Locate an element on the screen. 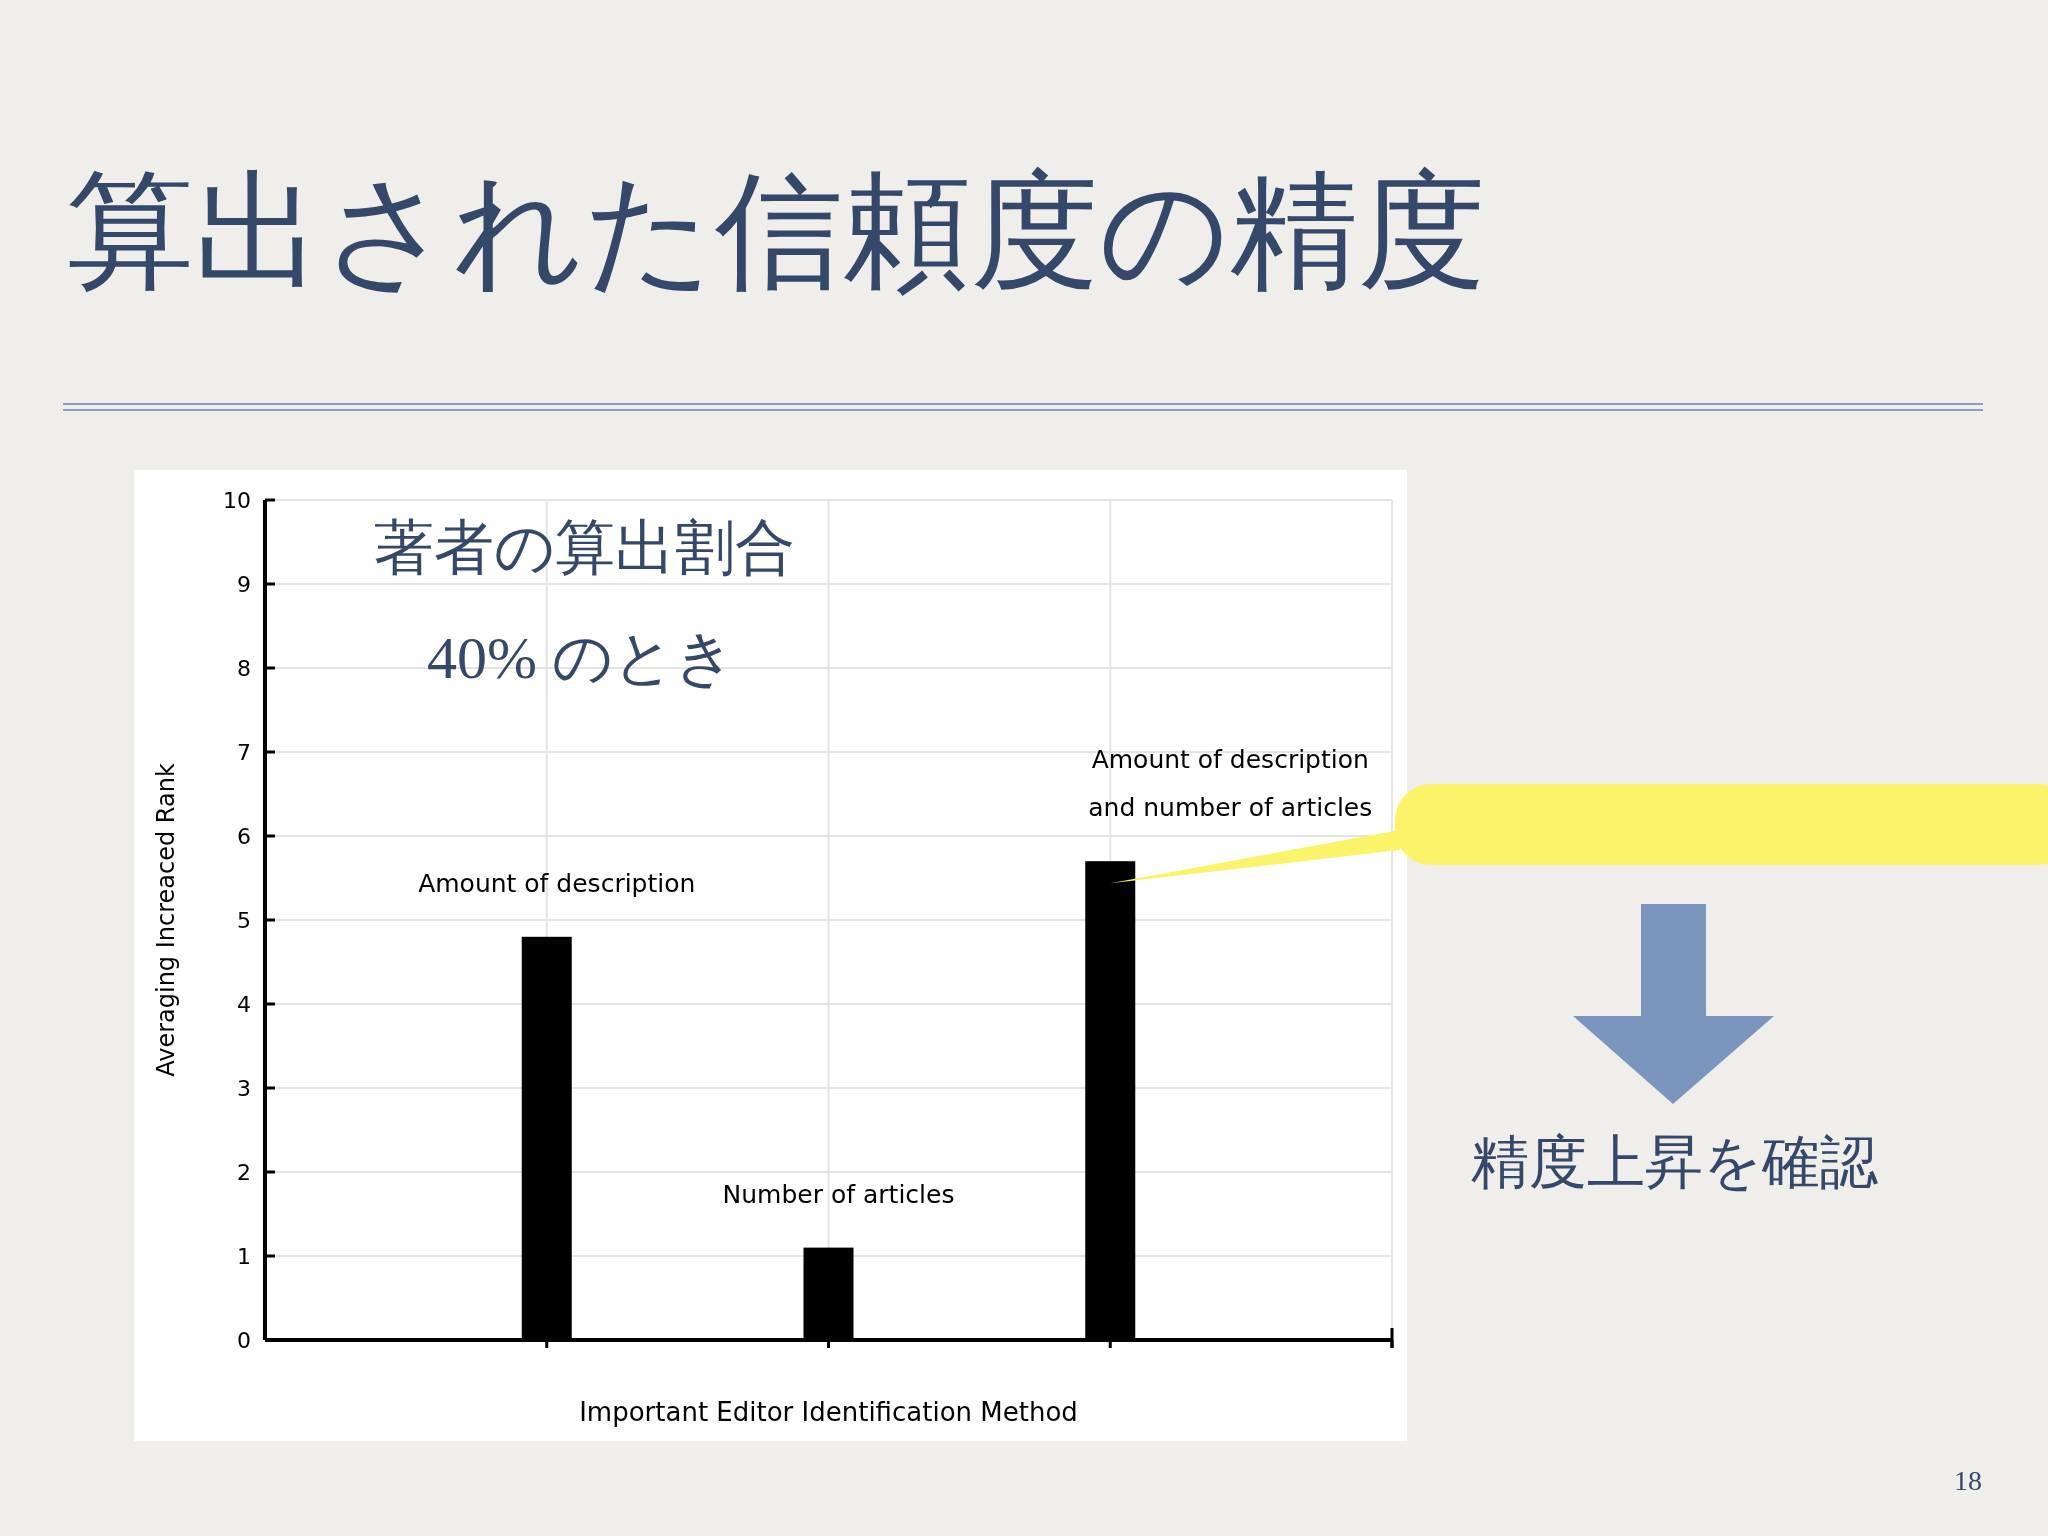 This screenshot has width=2048, height=1536. chart-title: 算出された信頼度の精度 is located at coordinates (776, 232).